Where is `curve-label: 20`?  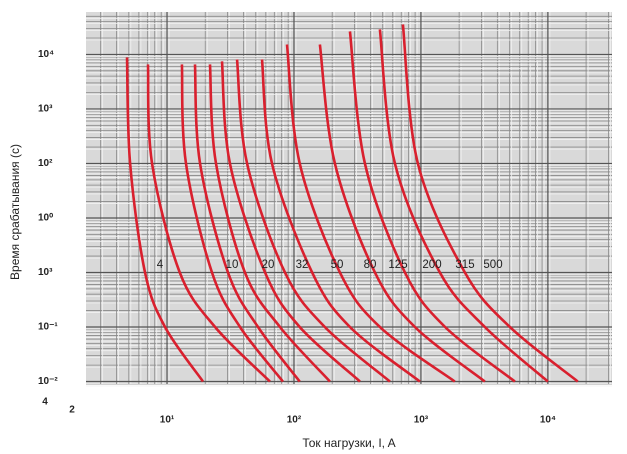 curve-label: 20 is located at coordinates (268, 265).